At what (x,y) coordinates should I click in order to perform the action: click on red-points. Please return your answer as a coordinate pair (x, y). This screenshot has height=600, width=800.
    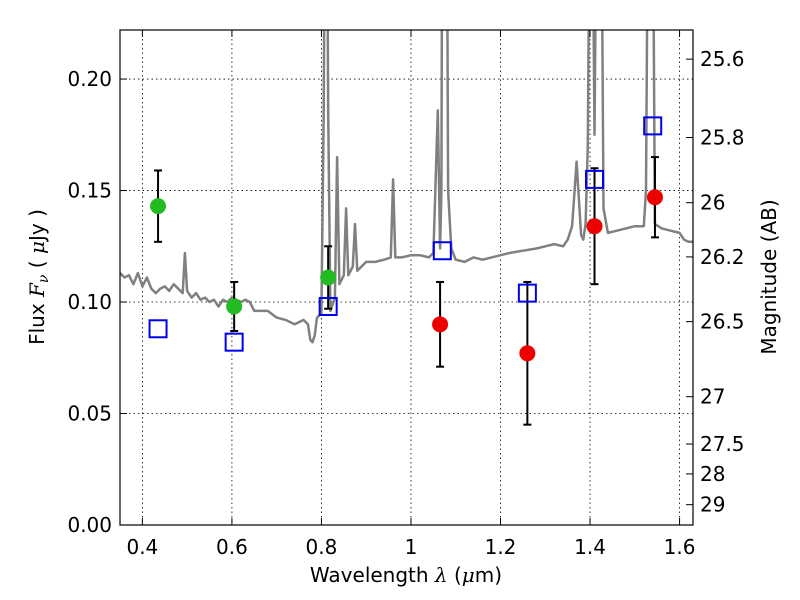
    Looking at the image, I should click on (547, 275).